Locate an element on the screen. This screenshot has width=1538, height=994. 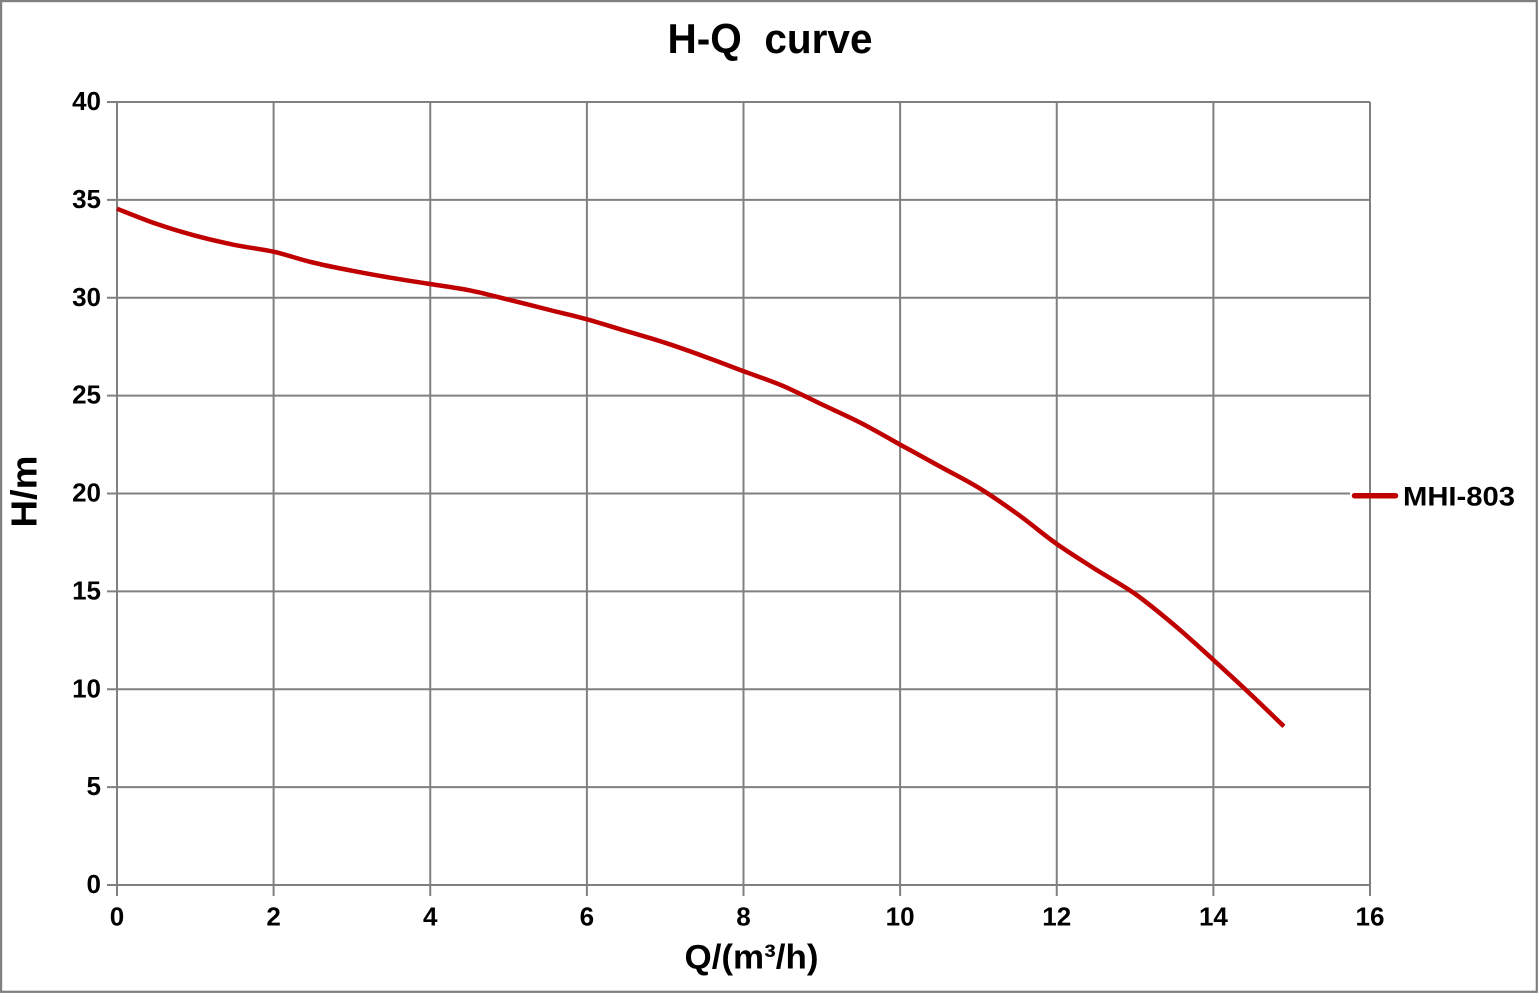
svg-text: 30 is located at coordinates (86, 297).